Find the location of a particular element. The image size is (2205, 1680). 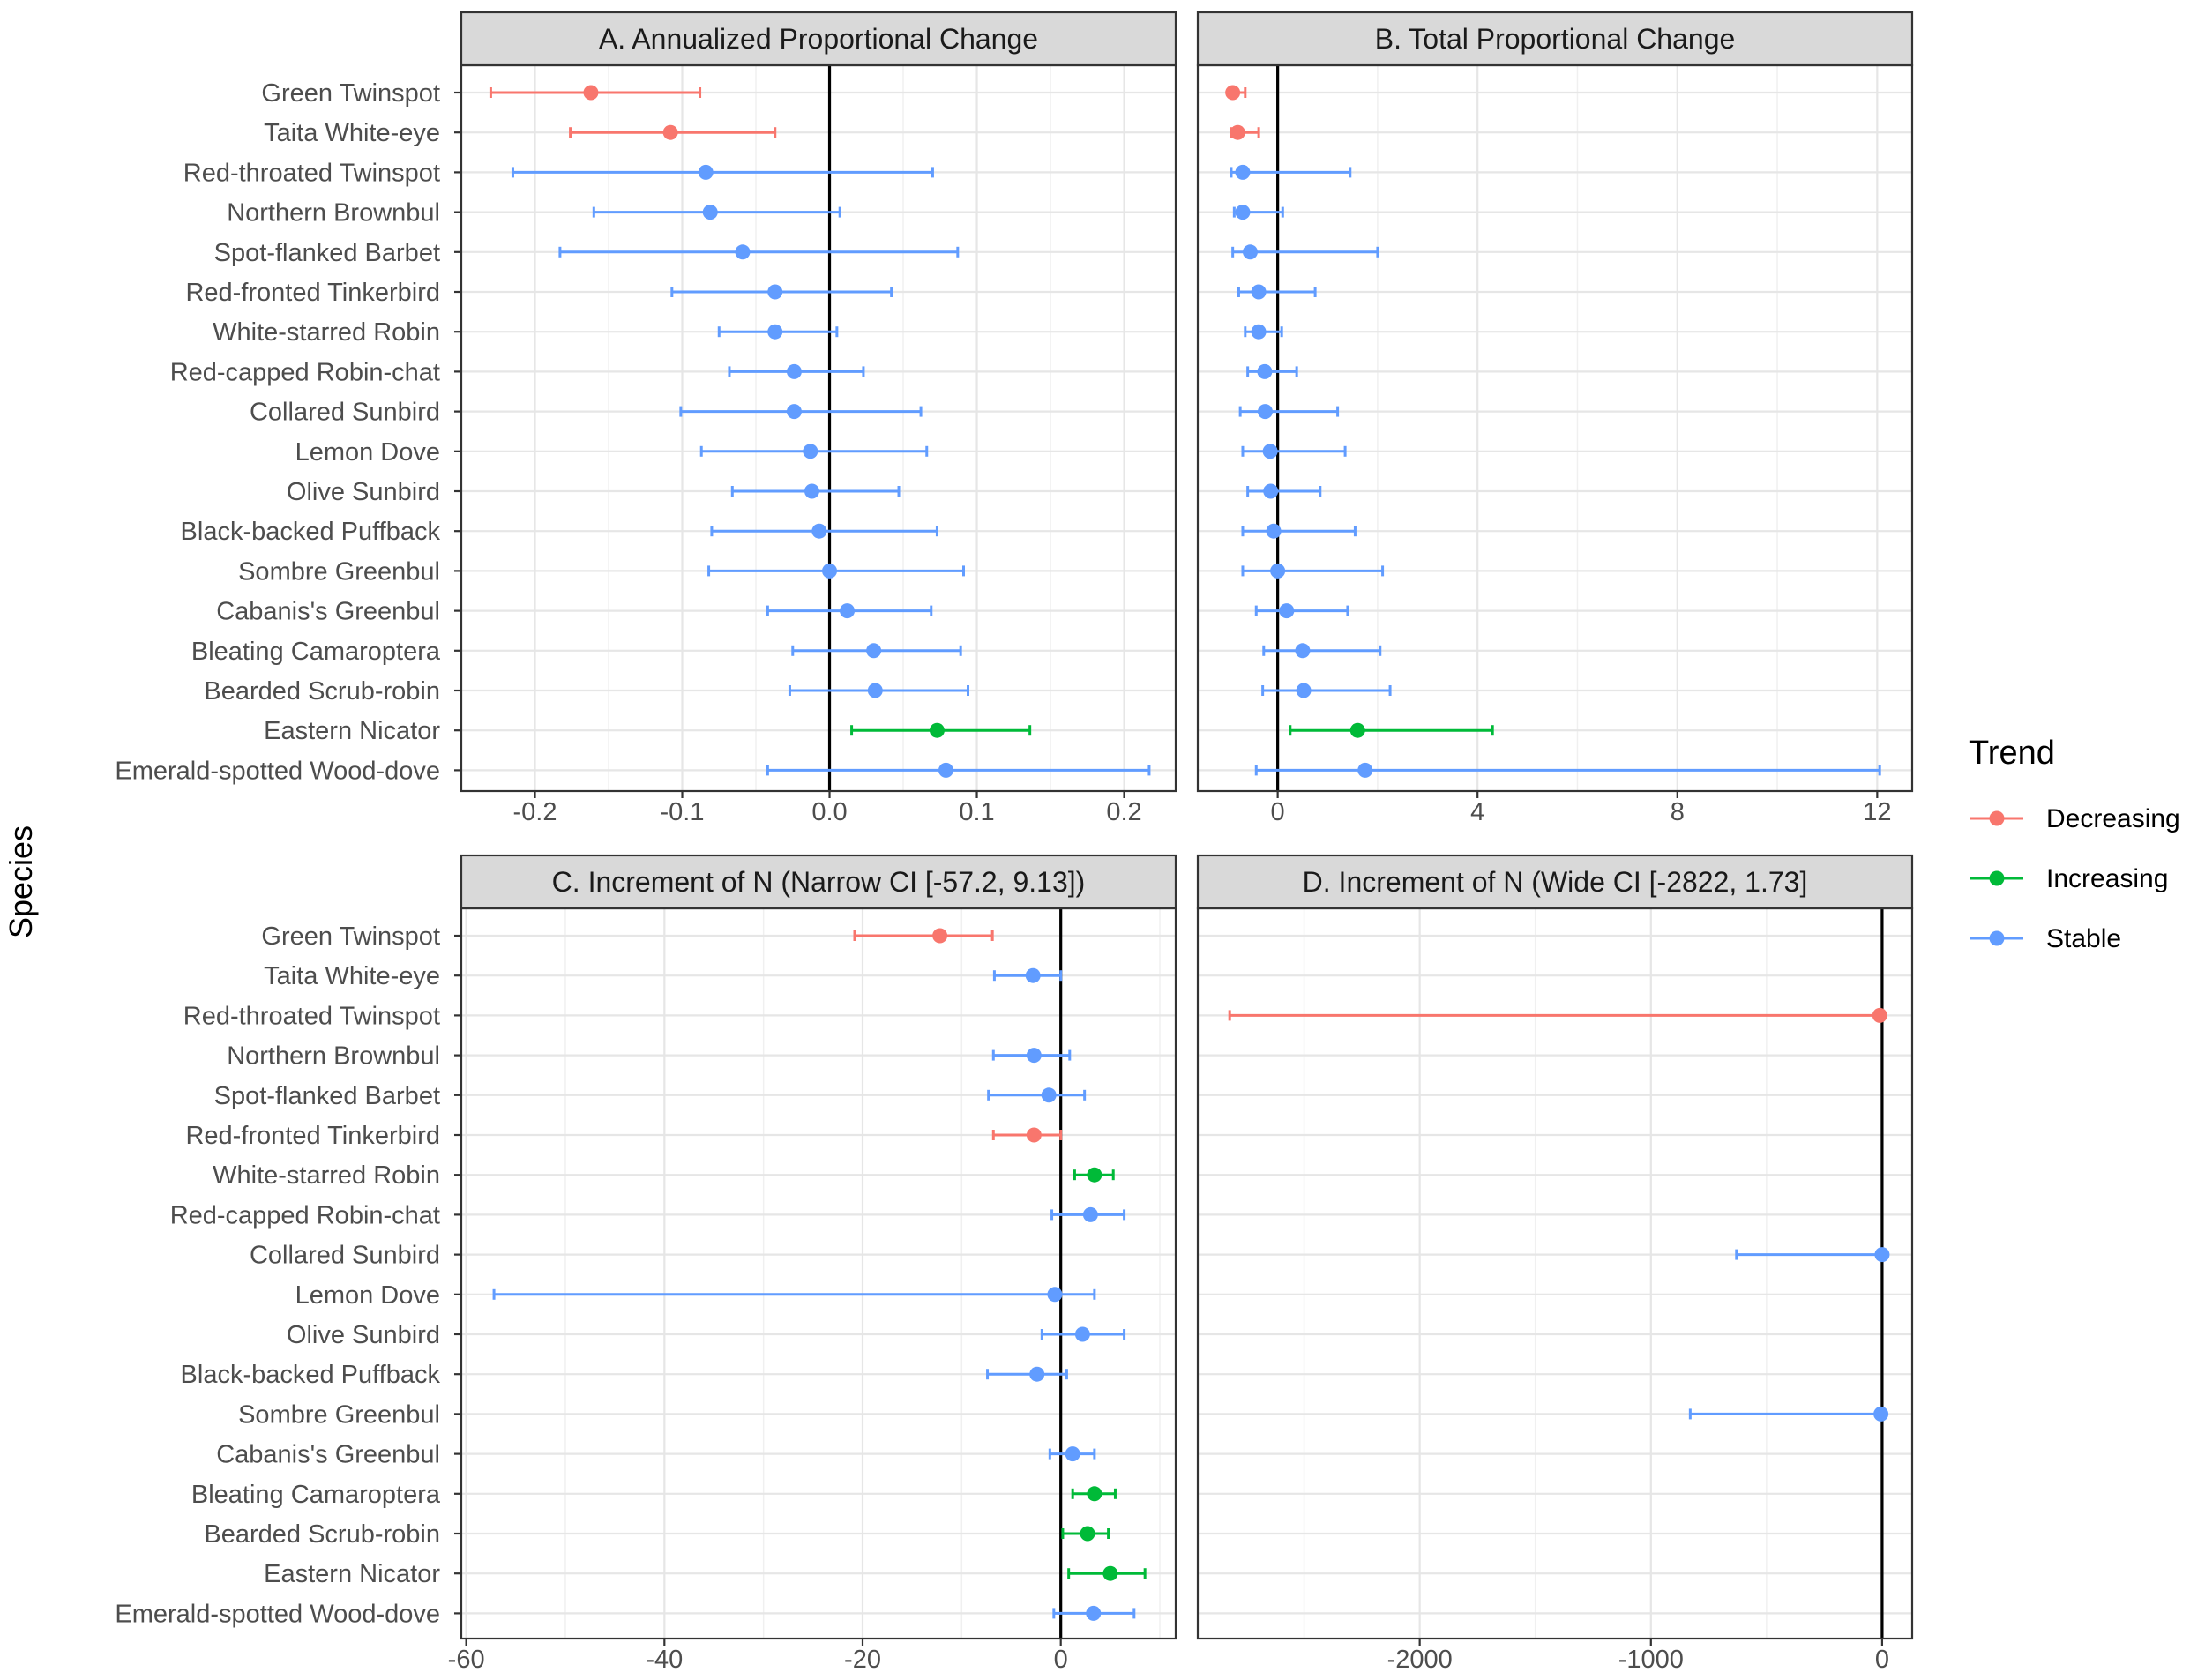

legend-entry-increasing: Increasing is located at coordinates (2069, 878).